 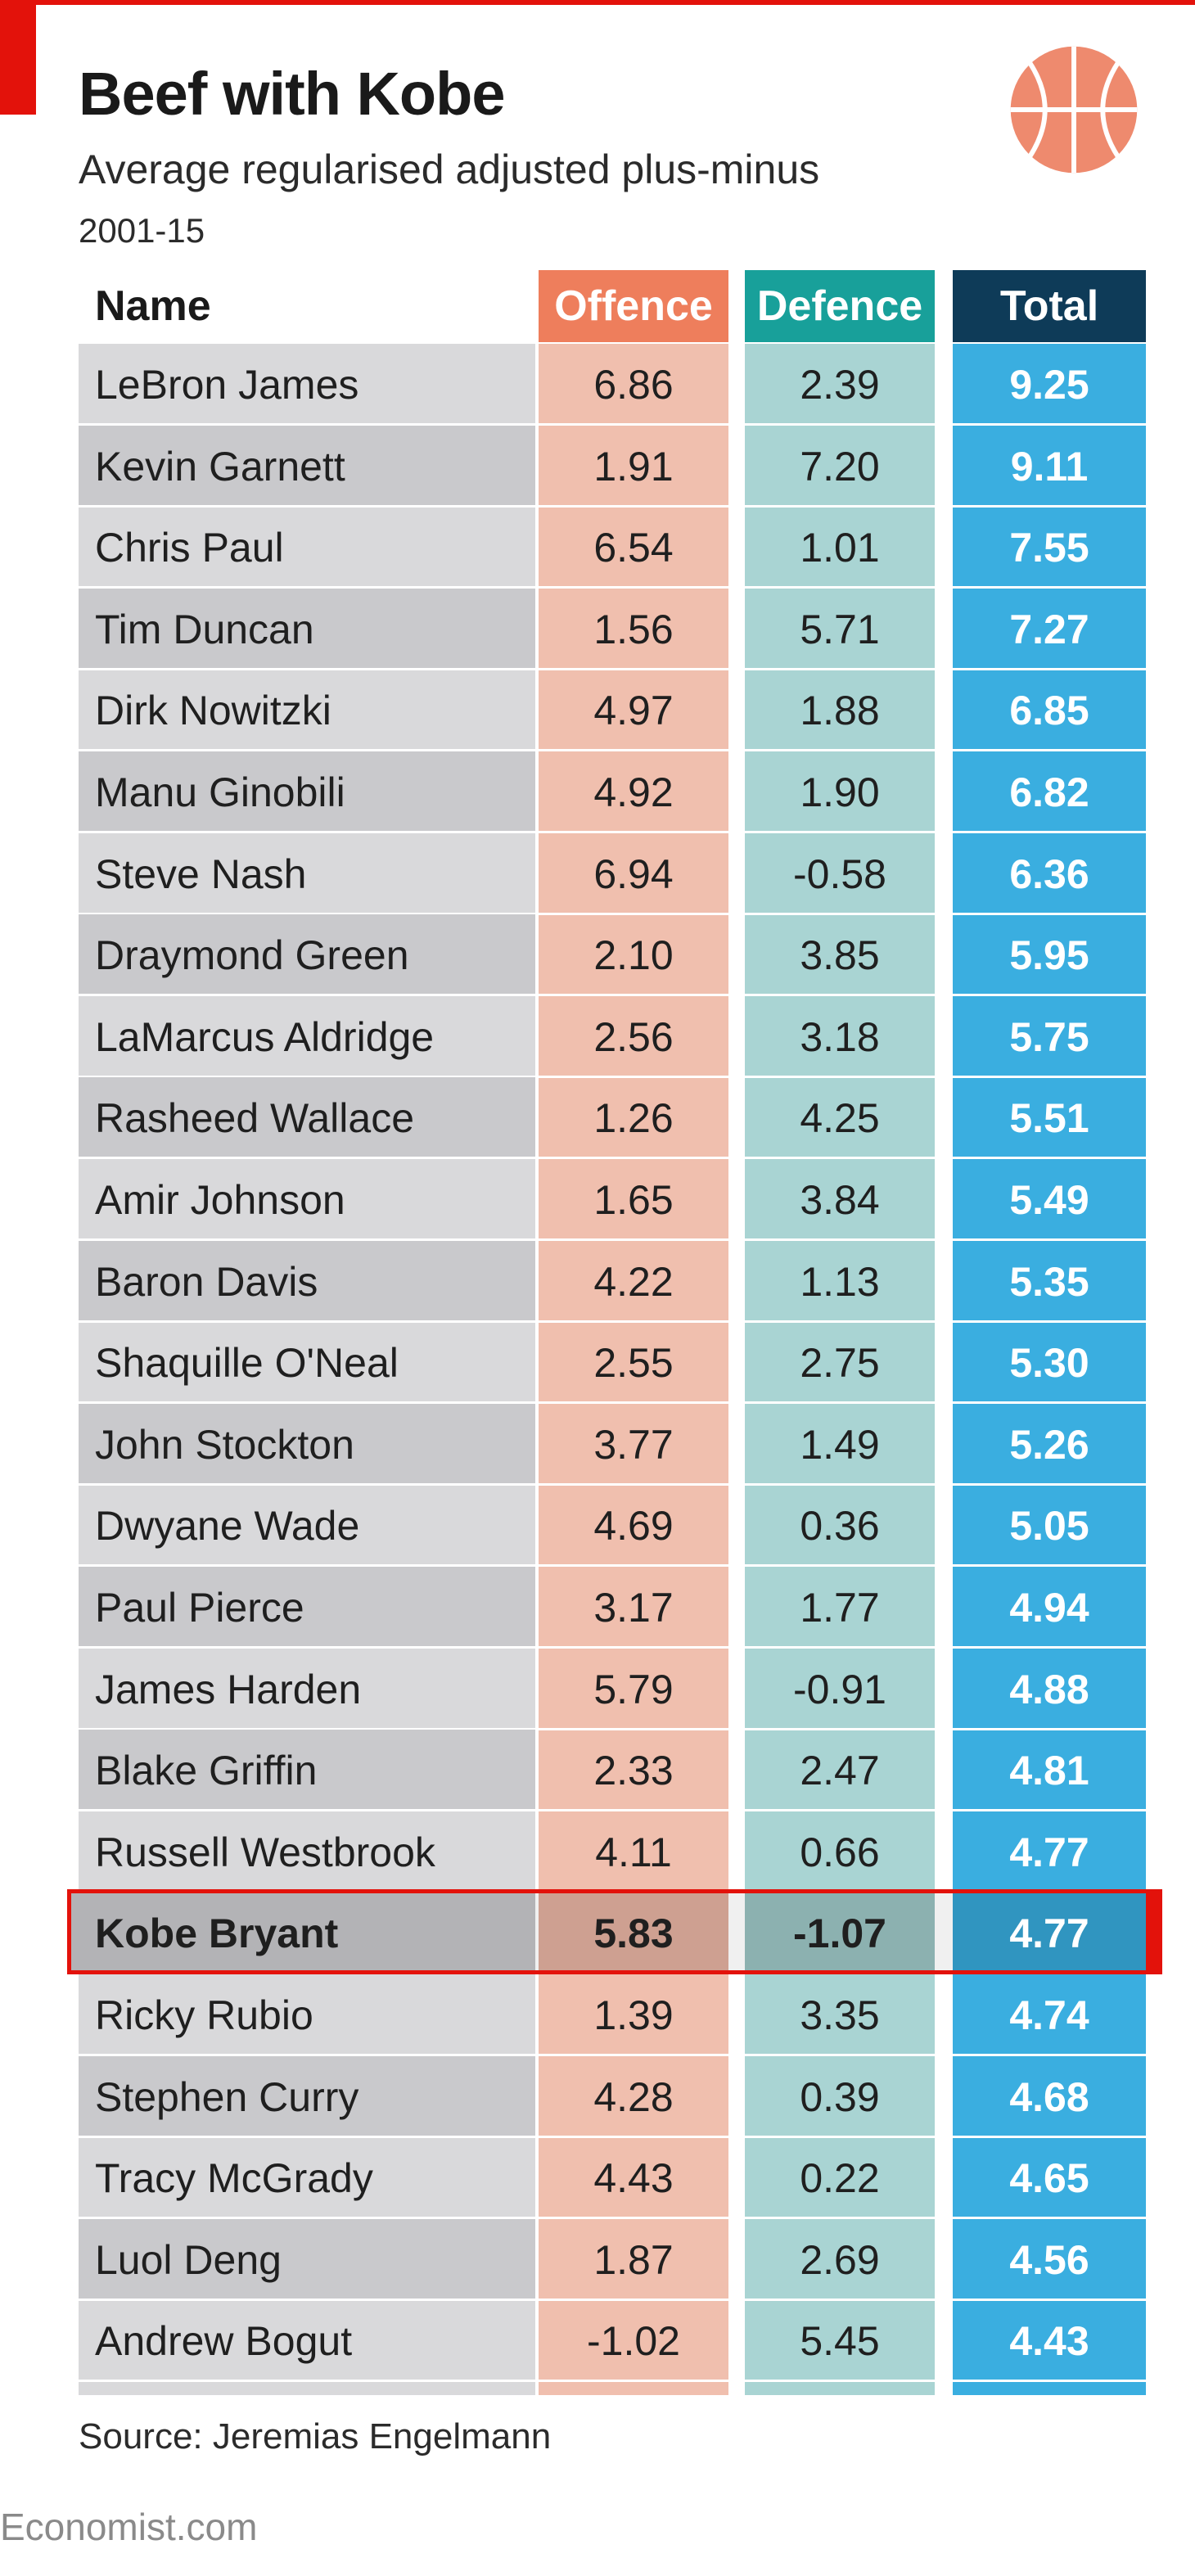 What do you see at coordinates (1050, 306) in the screenshot?
I see `header-total: Total` at bounding box center [1050, 306].